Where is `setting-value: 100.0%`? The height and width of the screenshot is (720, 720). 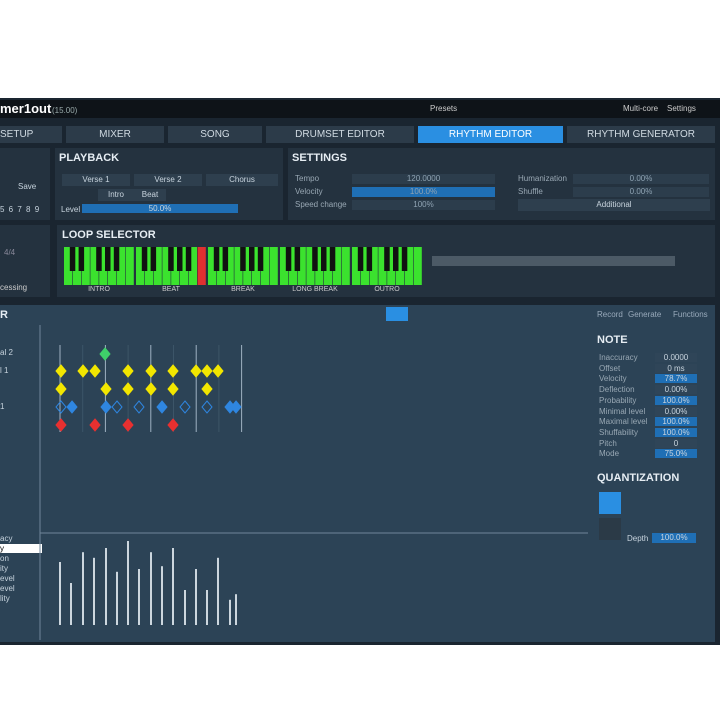
setting-value: 100.0% is located at coordinates (423, 192).